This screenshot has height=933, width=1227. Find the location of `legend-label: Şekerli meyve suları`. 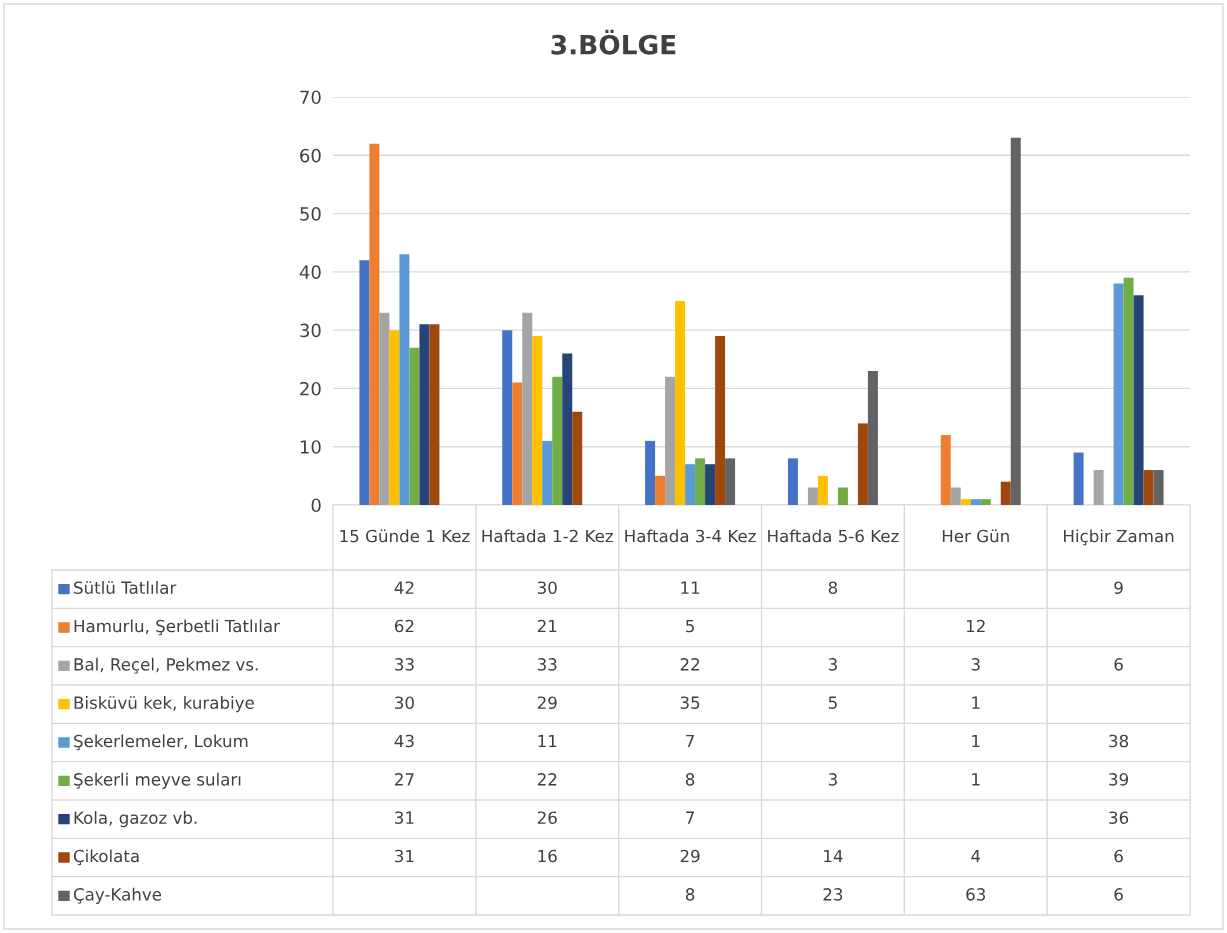

legend-label: Şekerli meyve suları is located at coordinates (157, 780).